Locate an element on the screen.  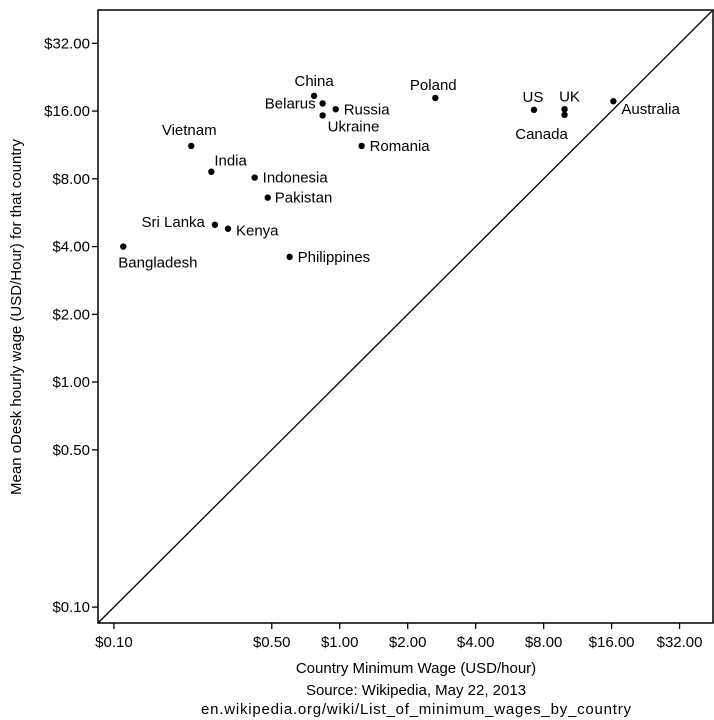
x-axis-title: Country Minimum Wage (USD/hour) is located at coordinates (416, 668).